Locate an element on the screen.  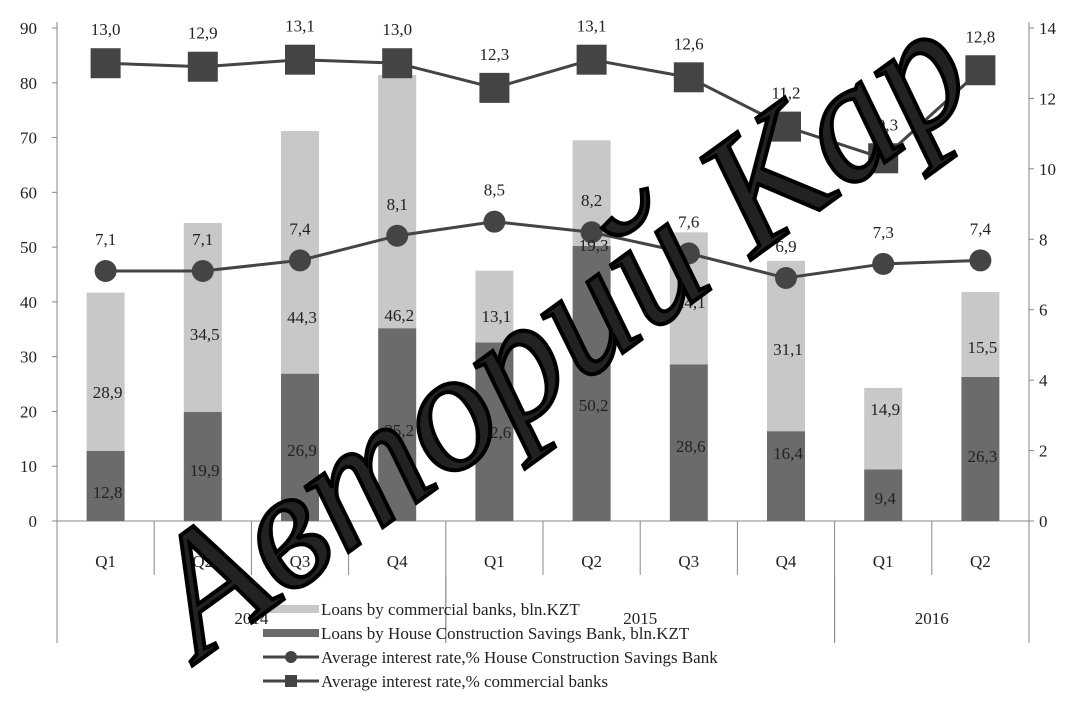
left-tick-label: 20 is located at coordinates (28, 411).